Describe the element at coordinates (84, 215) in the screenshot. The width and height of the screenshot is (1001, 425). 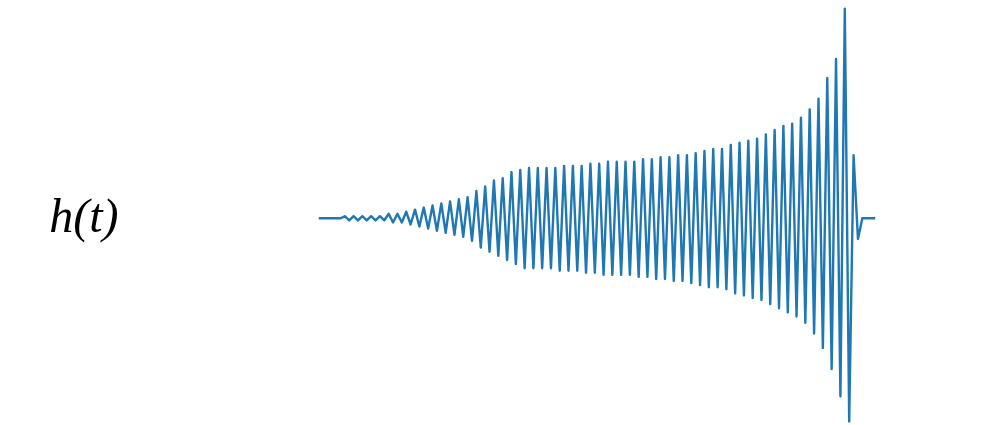
I see `y-axis-title: h(t)` at that location.